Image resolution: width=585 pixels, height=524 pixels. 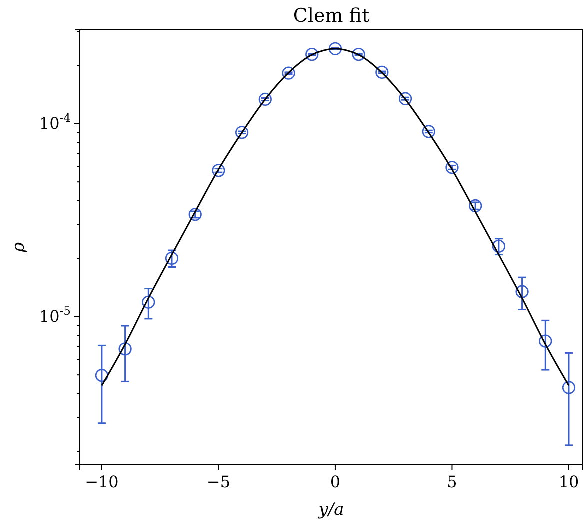 I want to click on y-tick-label: 10$^{-5}$, so click(x=55, y=315).